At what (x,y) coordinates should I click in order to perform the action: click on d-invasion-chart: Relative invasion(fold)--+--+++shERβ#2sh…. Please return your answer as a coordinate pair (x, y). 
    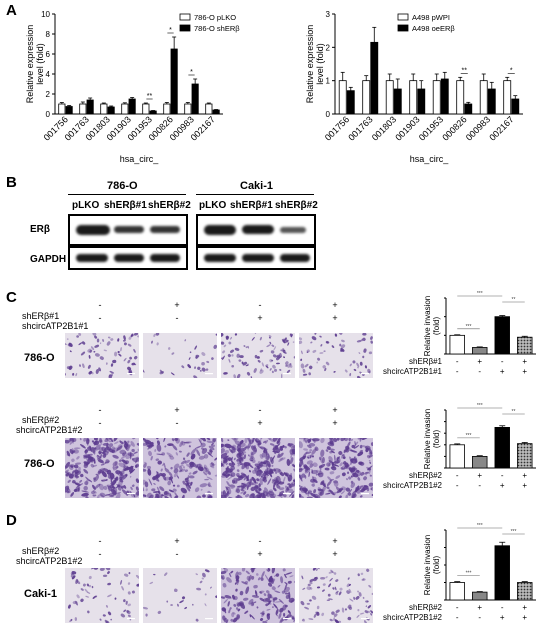
    Looking at the image, I should click on (459, 572).